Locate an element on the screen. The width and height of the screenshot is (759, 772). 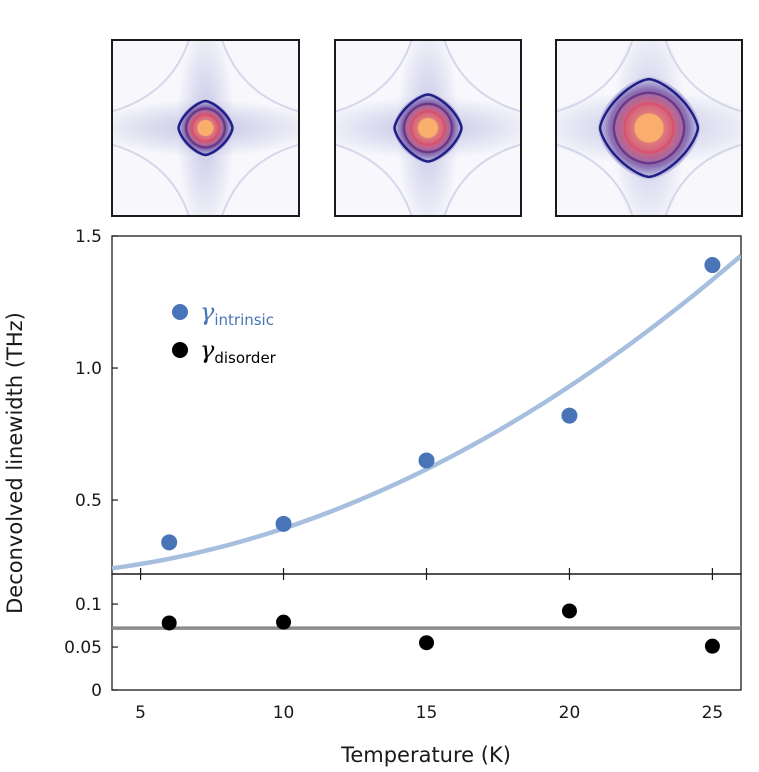
inset-low-temperature is located at coordinates (205, 128).